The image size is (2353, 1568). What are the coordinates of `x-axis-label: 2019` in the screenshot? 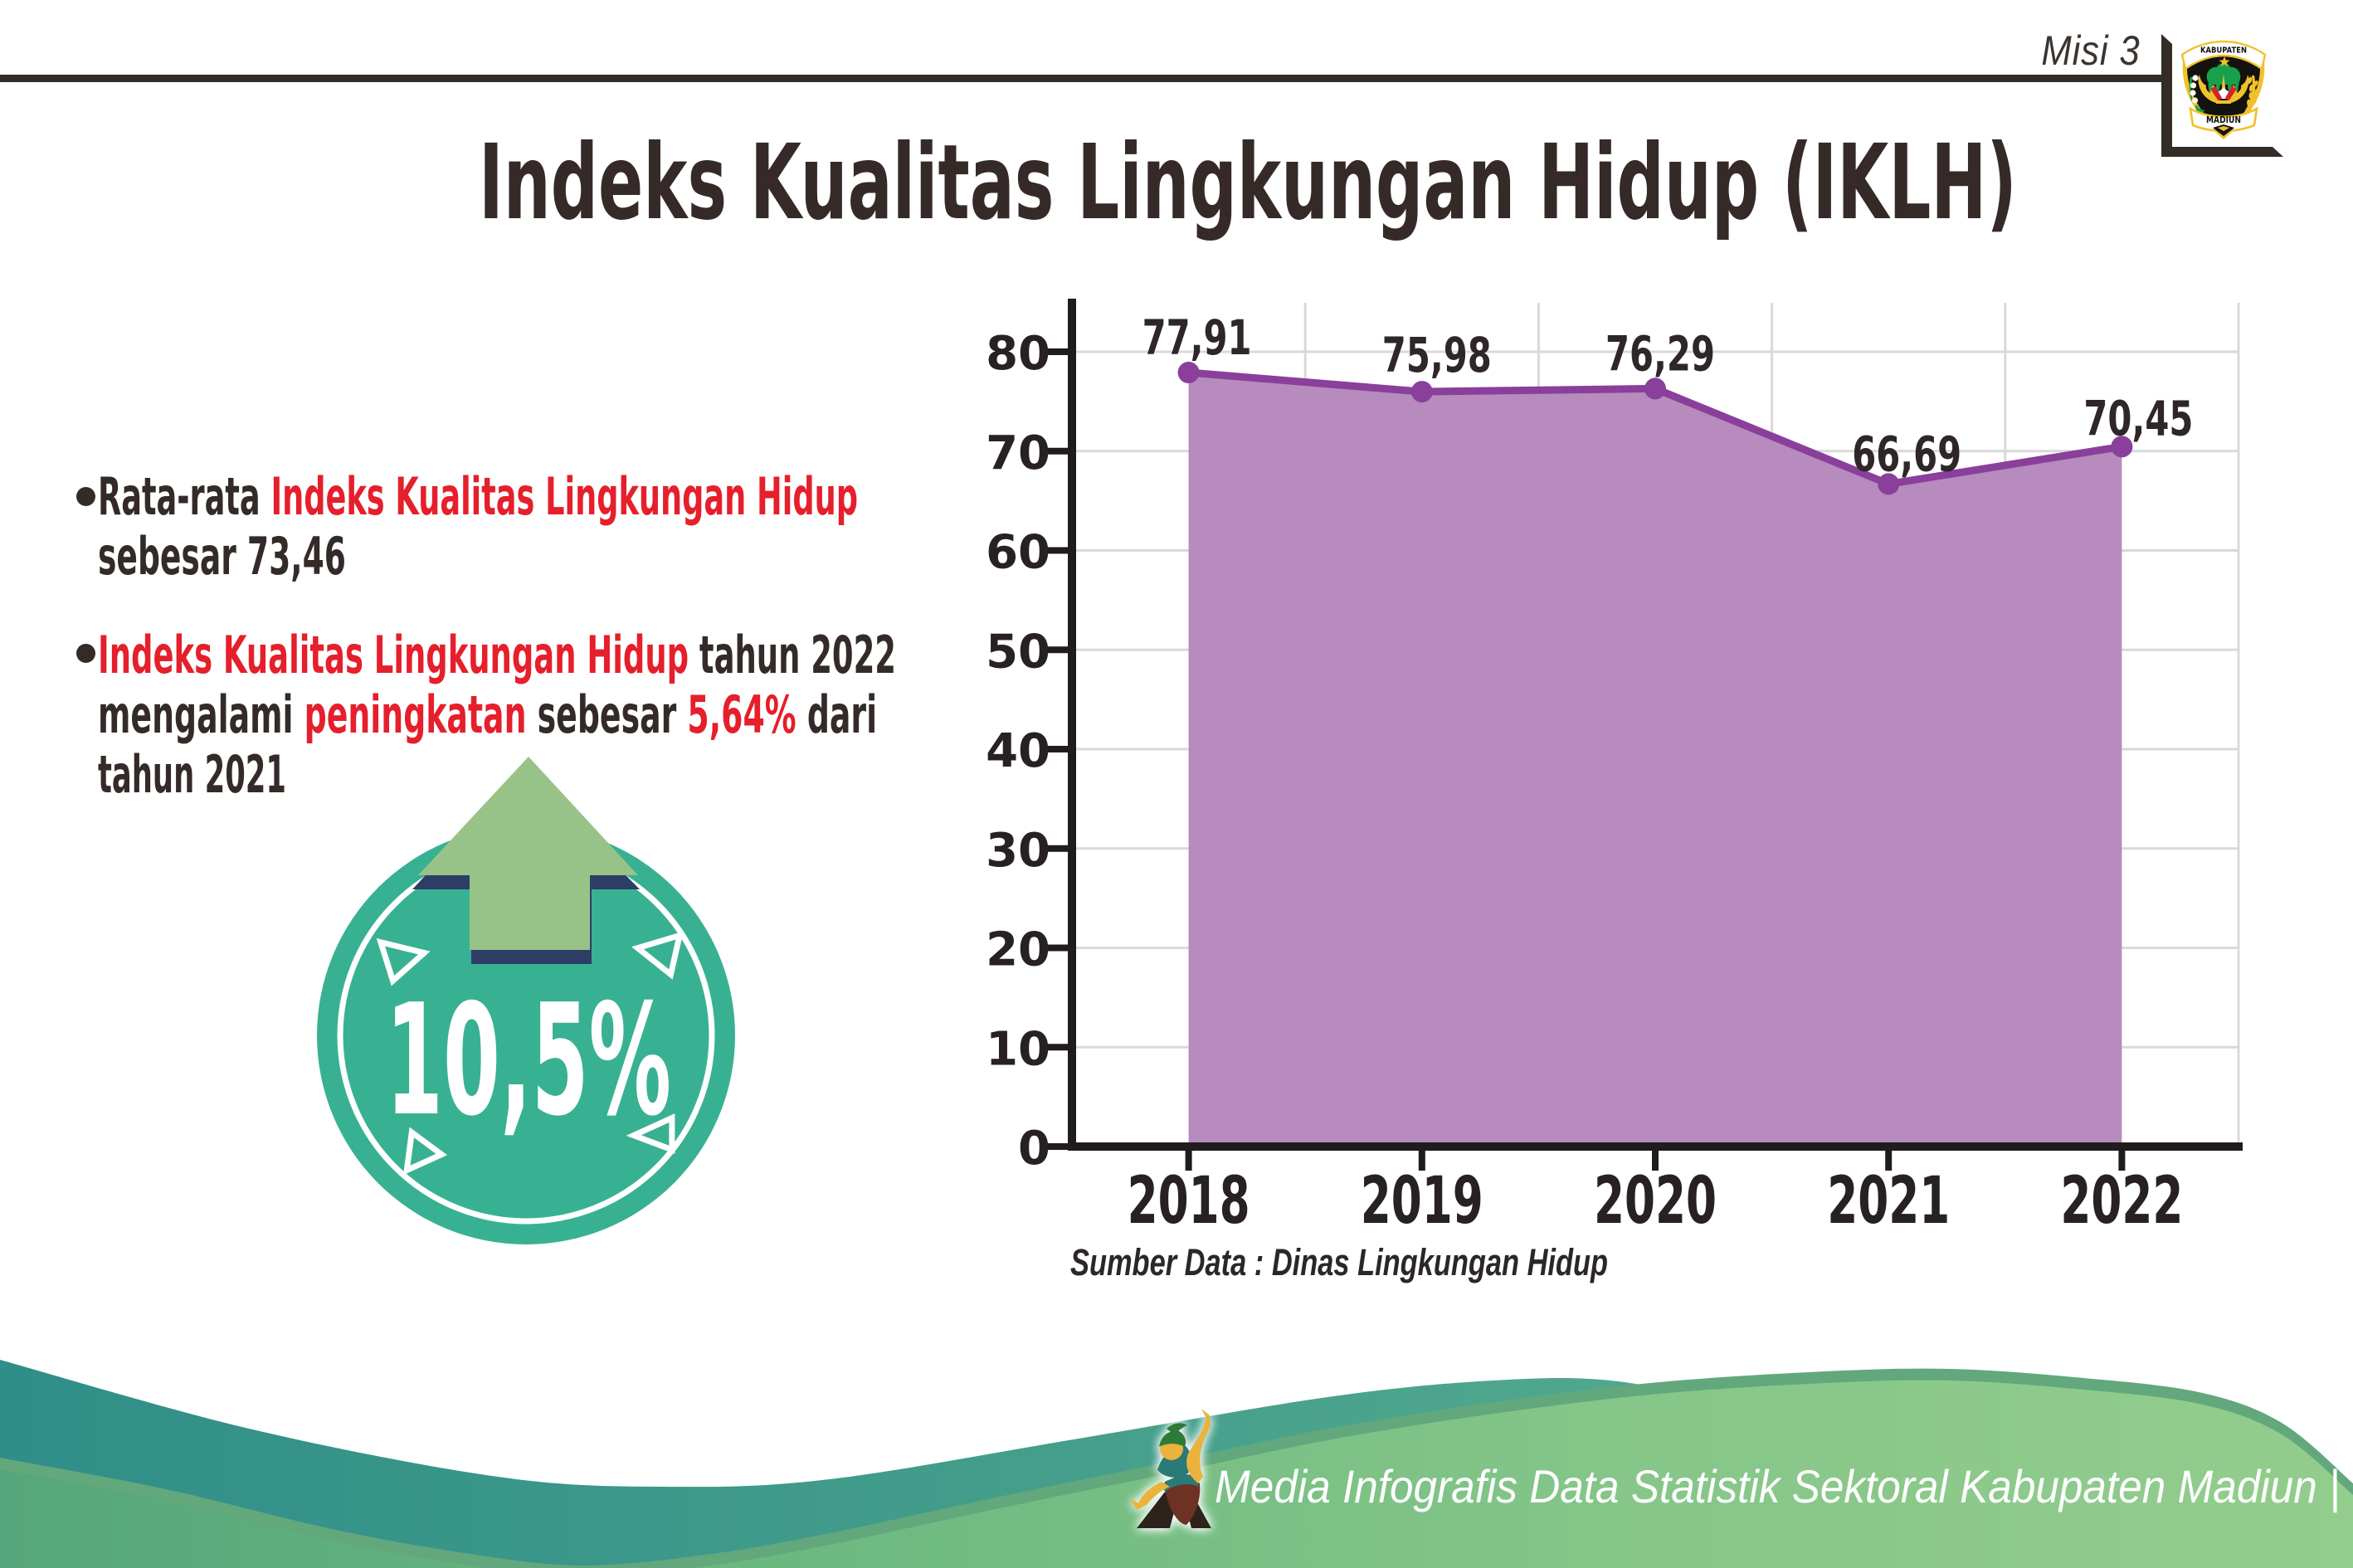 It's located at (1422, 1201).